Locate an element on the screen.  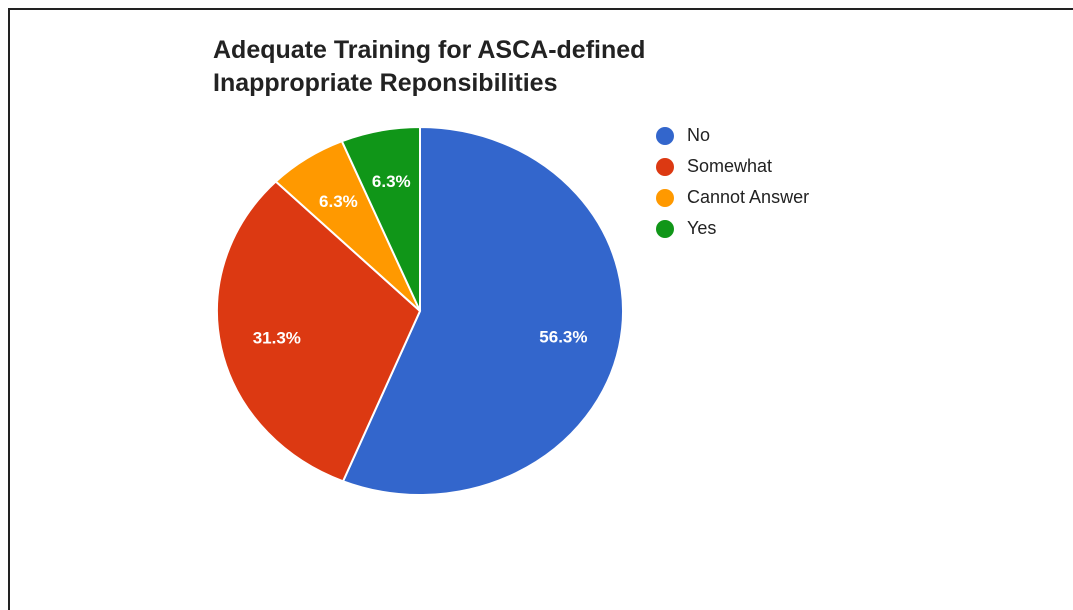
legend-label: Yes is located at coordinates (702, 228).